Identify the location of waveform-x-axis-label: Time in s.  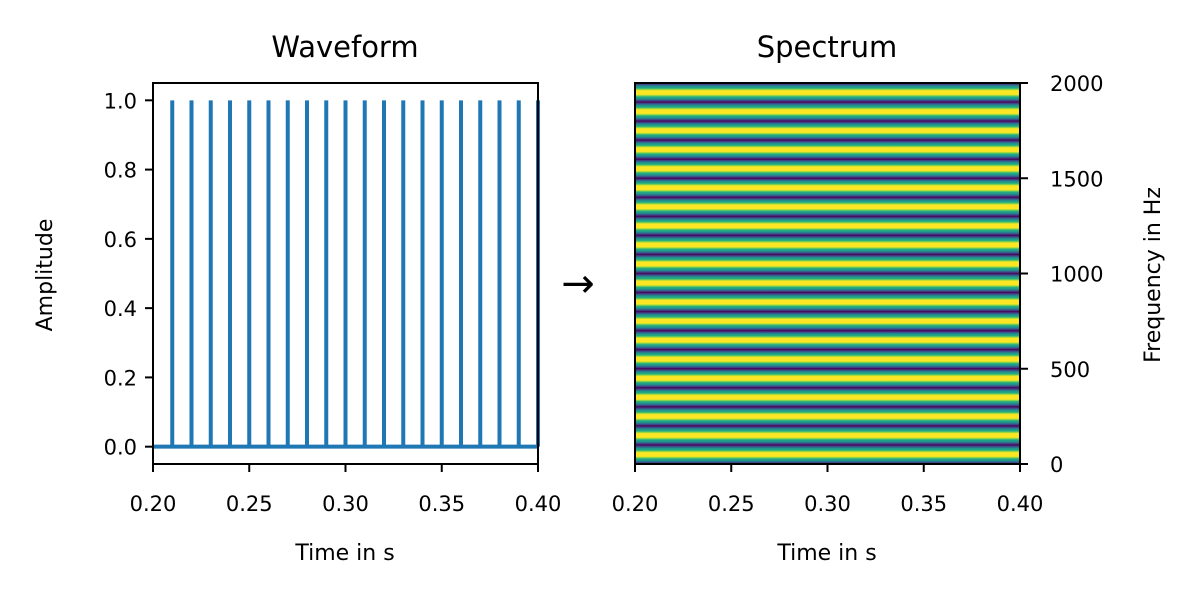
(344, 553).